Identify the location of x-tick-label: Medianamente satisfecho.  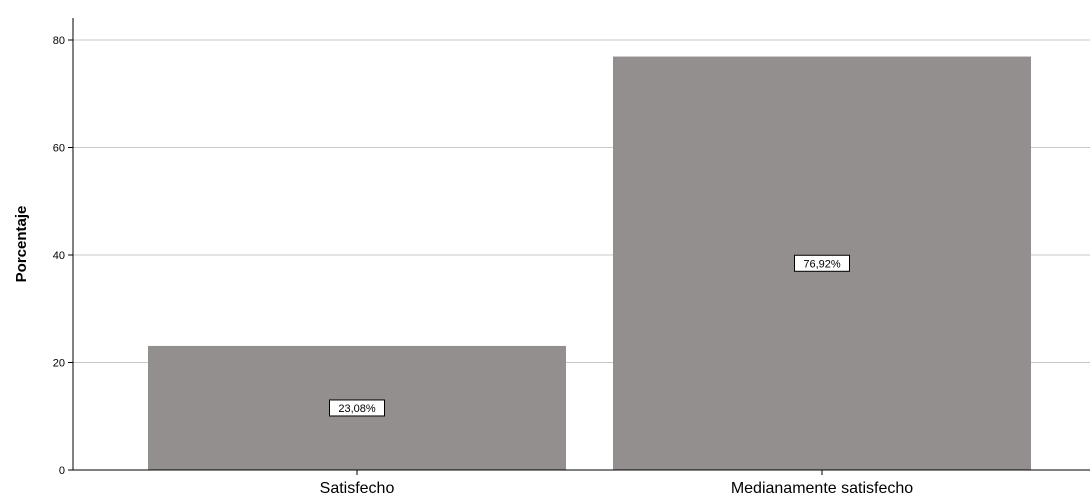
(822, 487).